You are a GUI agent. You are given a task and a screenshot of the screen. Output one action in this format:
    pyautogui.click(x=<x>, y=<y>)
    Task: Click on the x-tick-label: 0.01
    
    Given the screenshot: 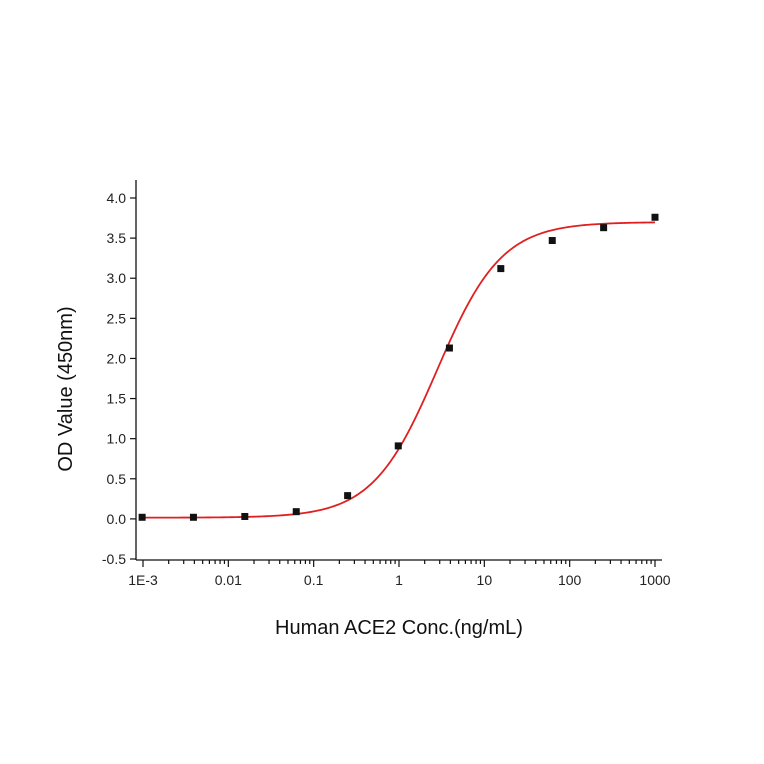 What is the action you would take?
    pyautogui.click(x=228, y=580)
    